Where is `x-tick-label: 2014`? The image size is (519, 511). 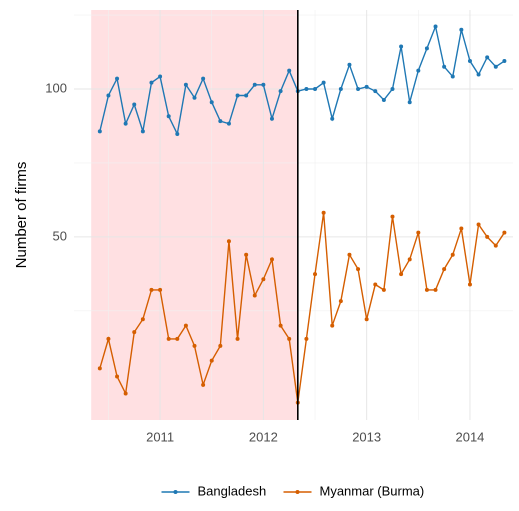
x-tick-label: 2014 is located at coordinates (469, 436).